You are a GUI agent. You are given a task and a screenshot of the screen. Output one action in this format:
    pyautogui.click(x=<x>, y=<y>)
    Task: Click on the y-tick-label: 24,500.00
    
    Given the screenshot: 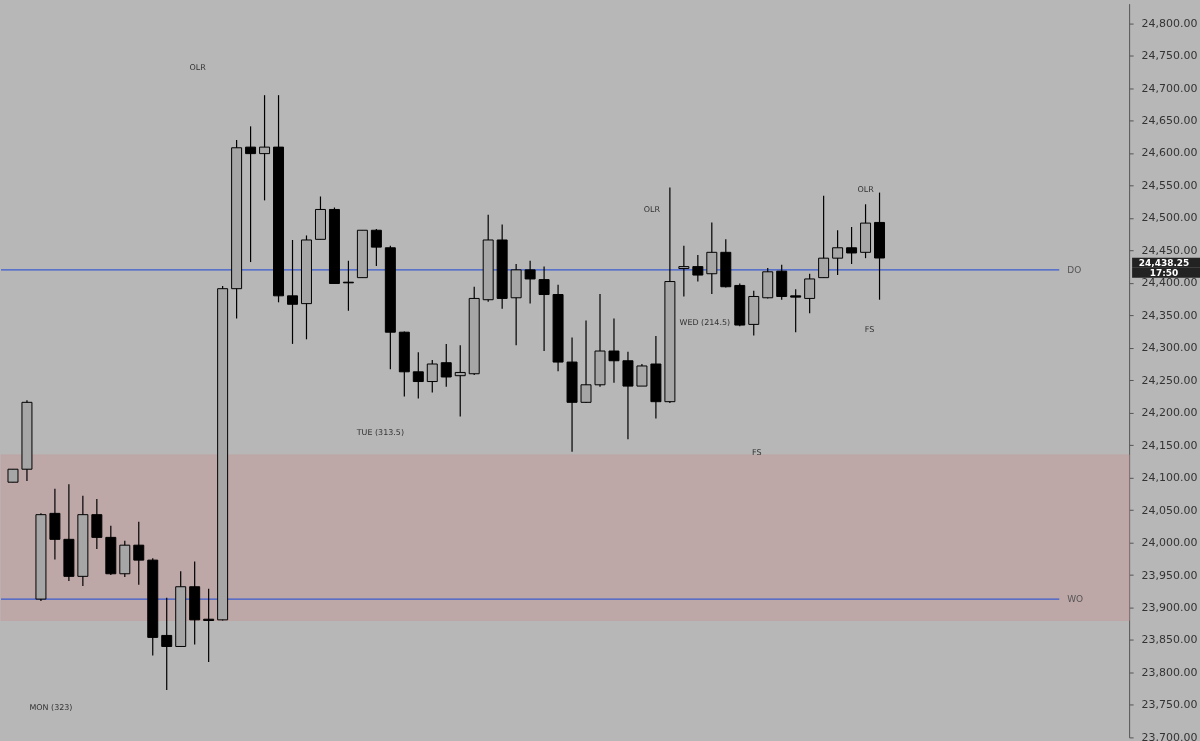 What is the action you would take?
    pyautogui.click(x=1169, y=218)
    